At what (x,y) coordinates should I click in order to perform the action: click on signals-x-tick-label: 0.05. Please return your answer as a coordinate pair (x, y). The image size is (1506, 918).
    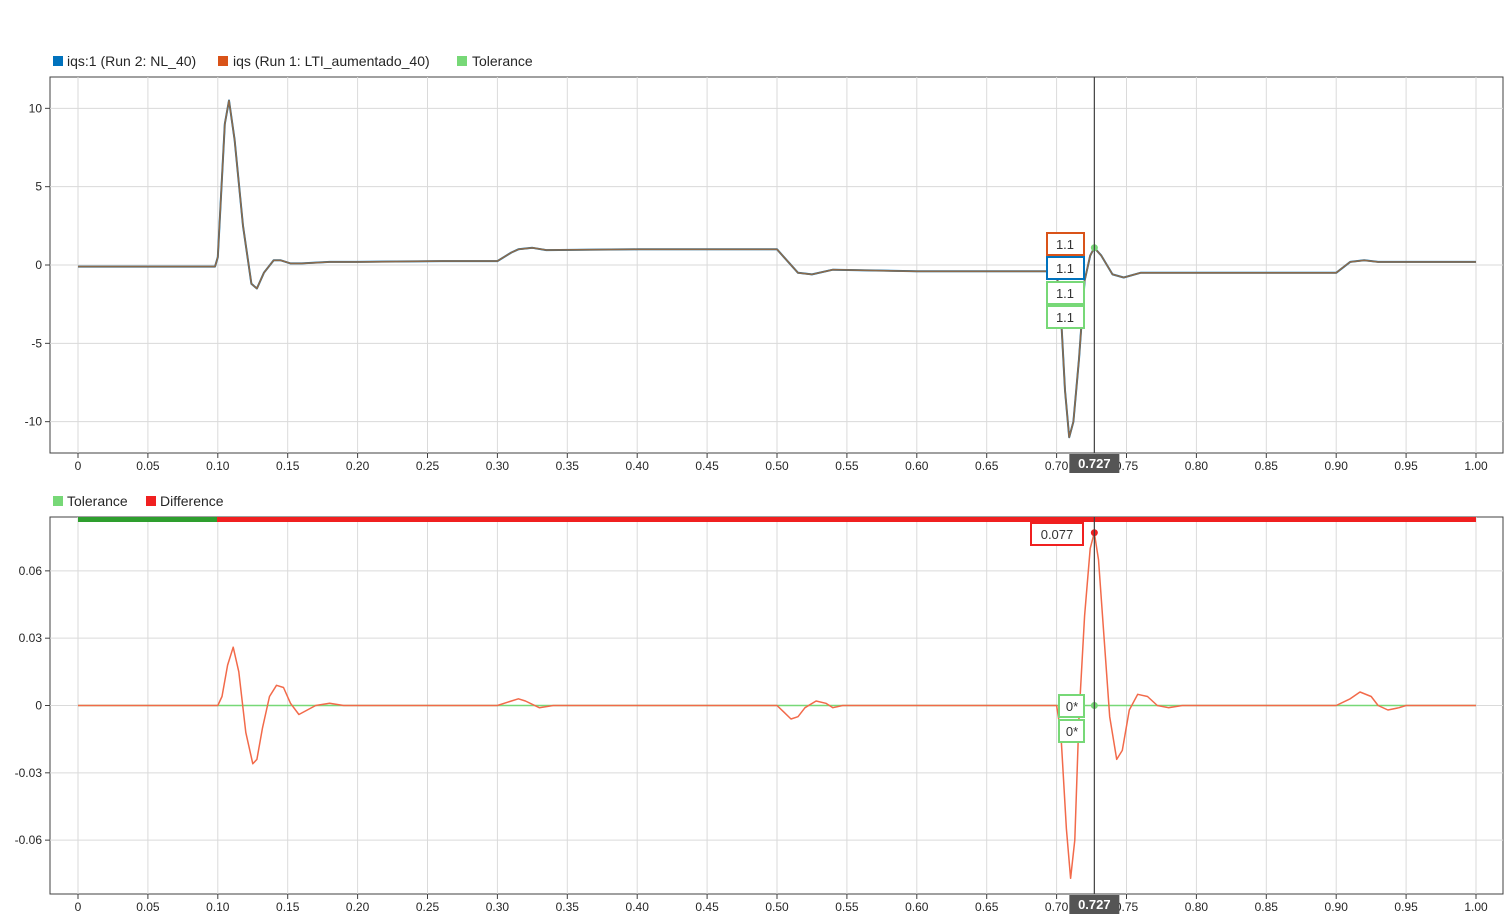
    Looking at the image, I should click on (148, 466).